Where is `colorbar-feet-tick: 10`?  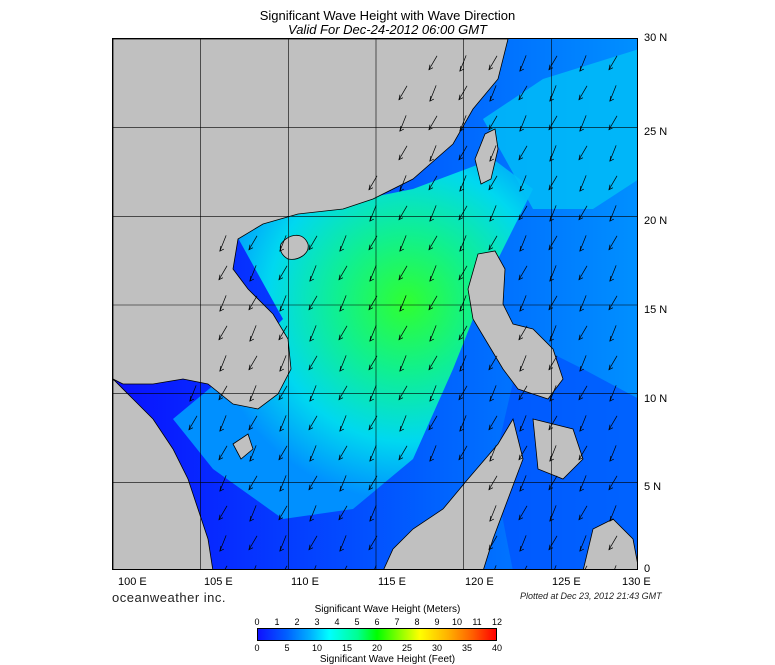 colorbar-feet-tick: 10 is located at coordinates (317, 648).